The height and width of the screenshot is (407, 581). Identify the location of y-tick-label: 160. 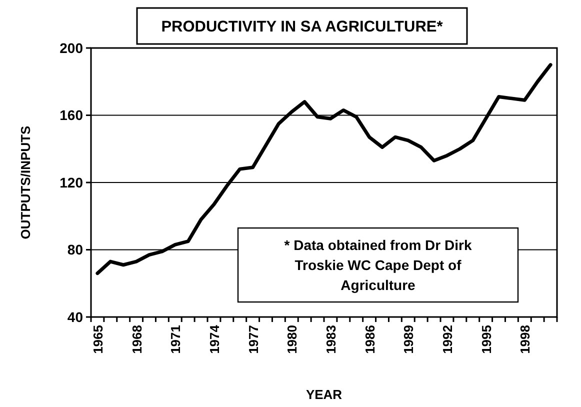
(72, 115).